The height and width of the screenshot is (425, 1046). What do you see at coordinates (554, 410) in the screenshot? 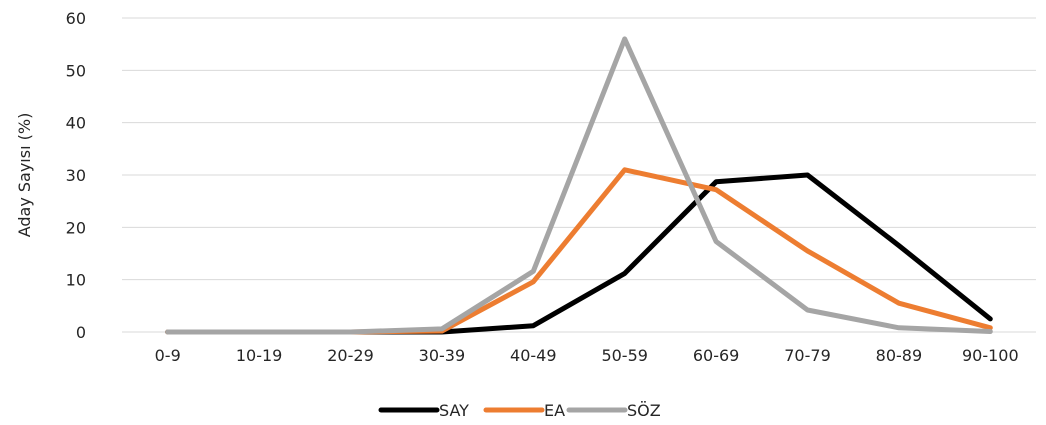
I see `legend-label: EA` at bounding box center [554, 410].